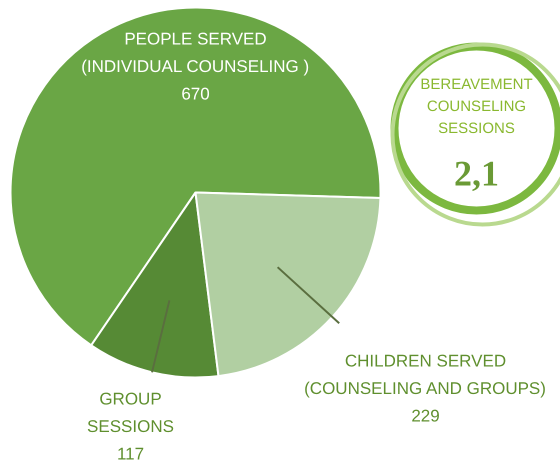 This screenshot has width=560, height=468. What do you see at coordinates (195, 94) in the screenshot?
I see `data-label: 670` at bounding box center [195, 94].